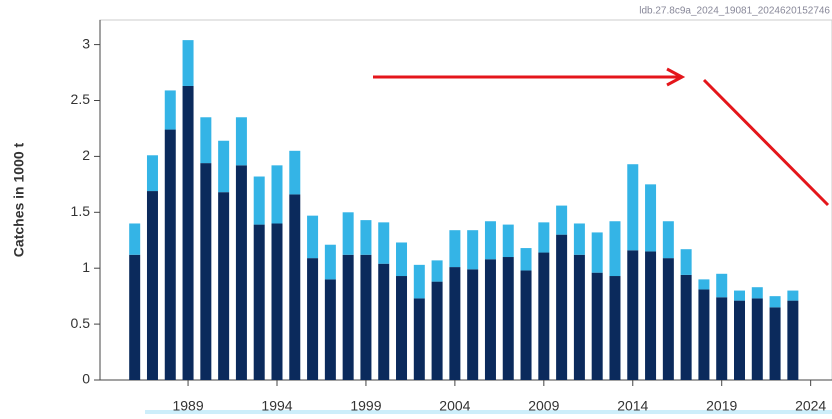 This screenshot has height=419, width=832. What do you see at coordinates (86, 379) in the screenshot?
I see `y-tick-label: 0` at bounding box center [86, 379].